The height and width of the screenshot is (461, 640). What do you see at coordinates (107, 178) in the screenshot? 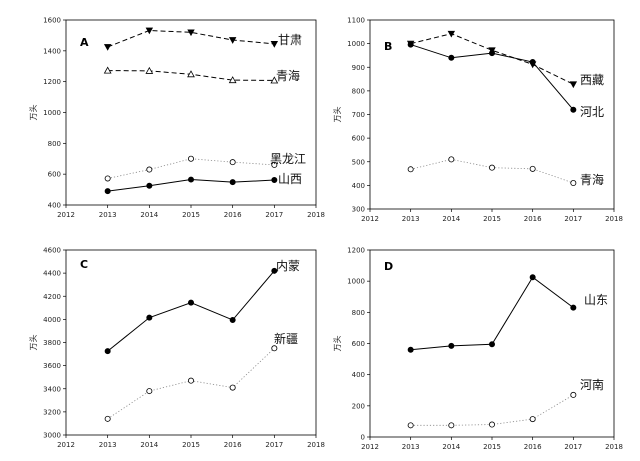
I see `data-point-黑龙江-0` at bounding box center [107, 178].